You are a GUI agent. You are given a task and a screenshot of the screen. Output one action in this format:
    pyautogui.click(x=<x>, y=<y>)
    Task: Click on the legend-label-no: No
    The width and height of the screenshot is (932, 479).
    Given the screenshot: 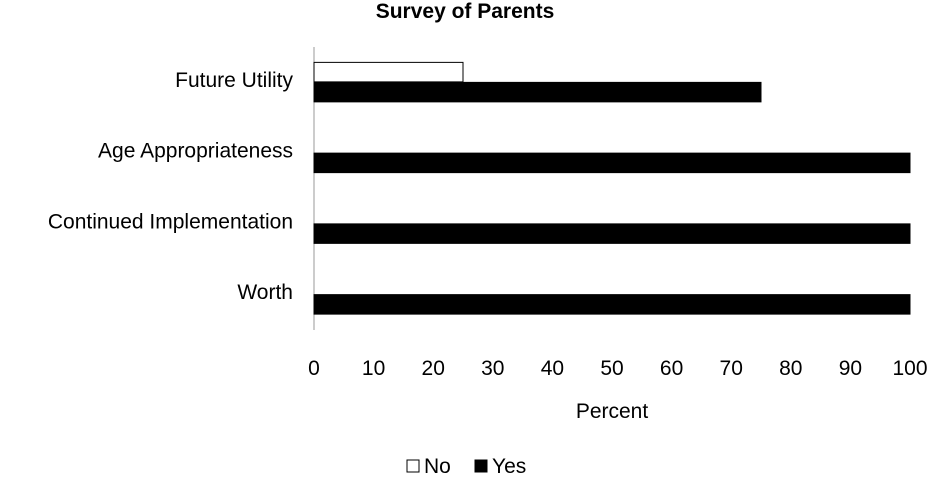 What is the action you would take?
    pyautogui.click(x=437, y=466)
    